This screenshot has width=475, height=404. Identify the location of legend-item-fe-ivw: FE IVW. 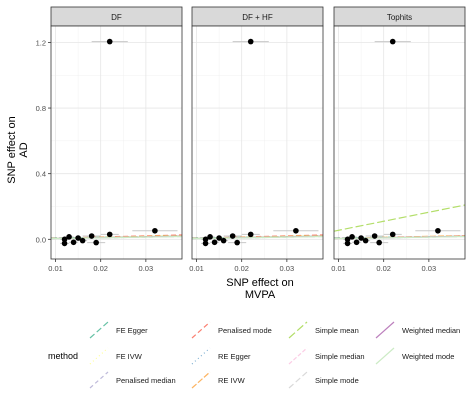
(116, 356).